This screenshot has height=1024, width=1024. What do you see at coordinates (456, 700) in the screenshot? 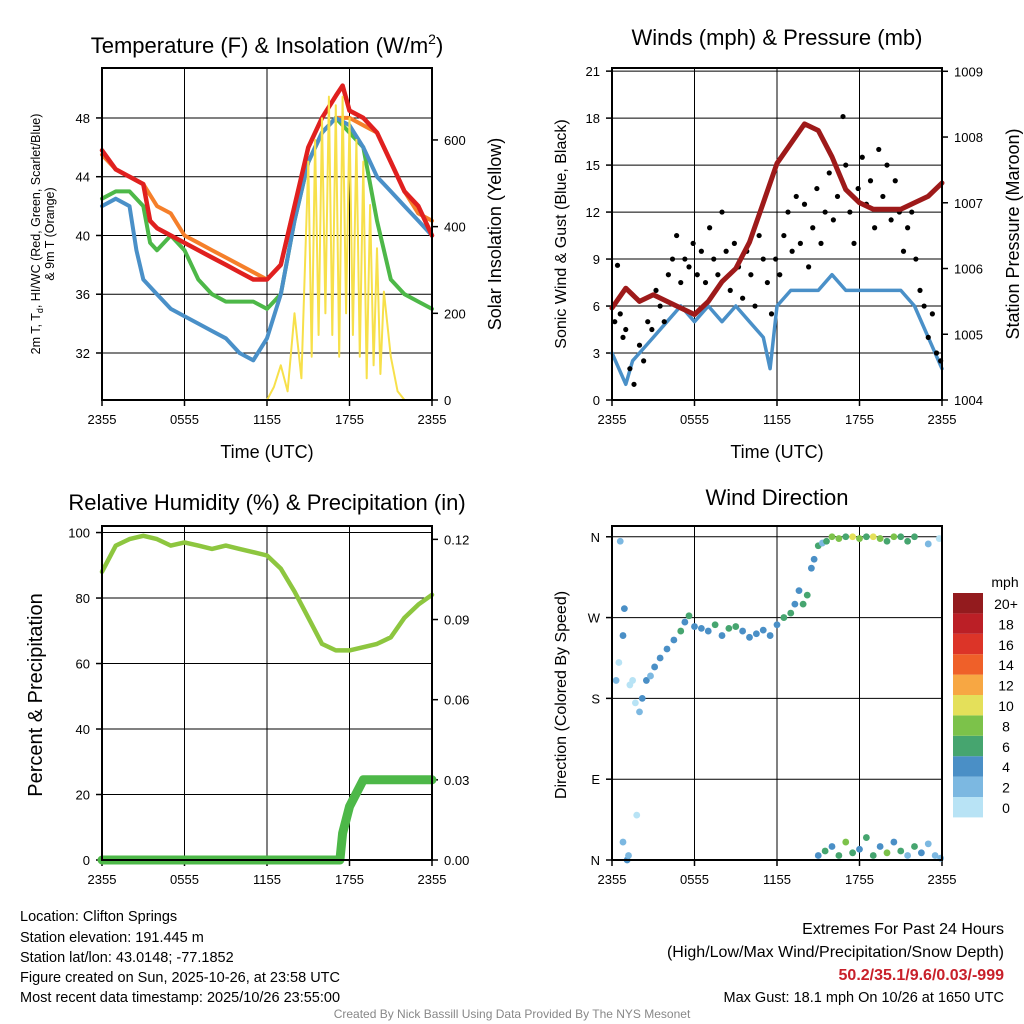
I see `right-y-tick-label: 0.06` at bounding box center [456, 700].